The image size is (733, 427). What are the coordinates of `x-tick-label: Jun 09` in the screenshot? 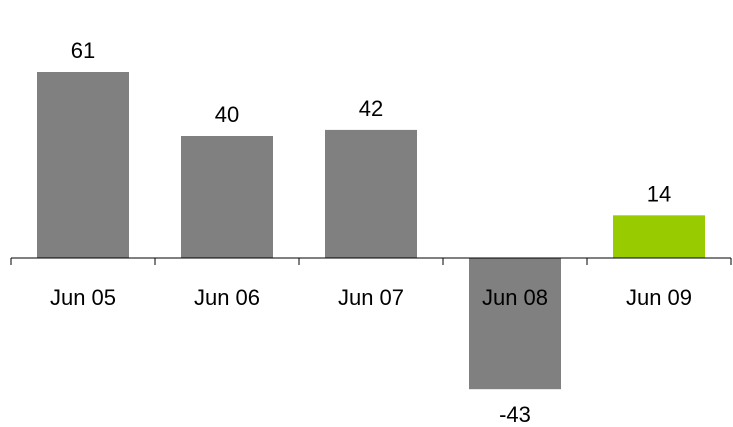 It's located at (659, 297).